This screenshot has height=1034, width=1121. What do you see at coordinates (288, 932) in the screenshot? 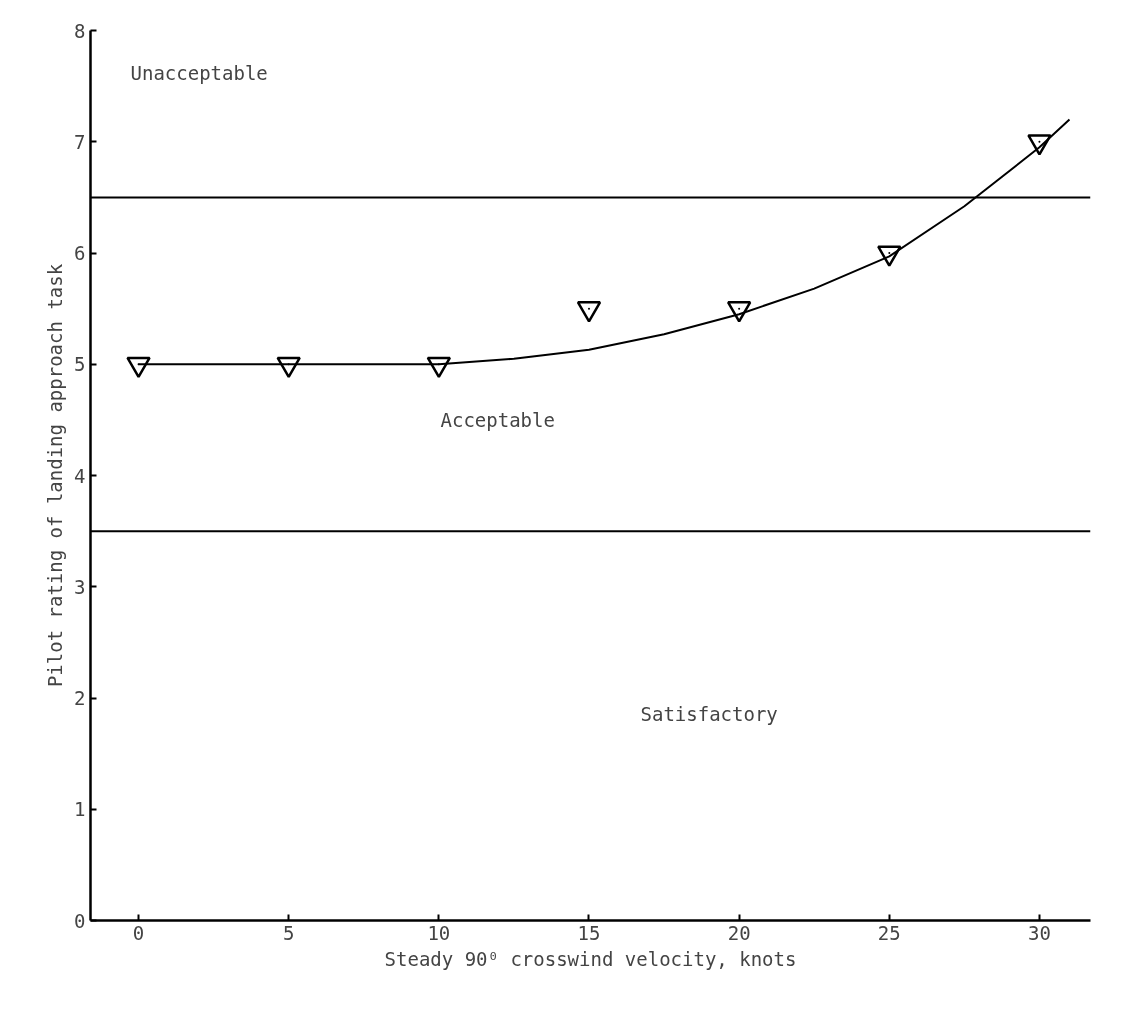
I see `x-tick-label: 5` at bounding box center [288, 932].